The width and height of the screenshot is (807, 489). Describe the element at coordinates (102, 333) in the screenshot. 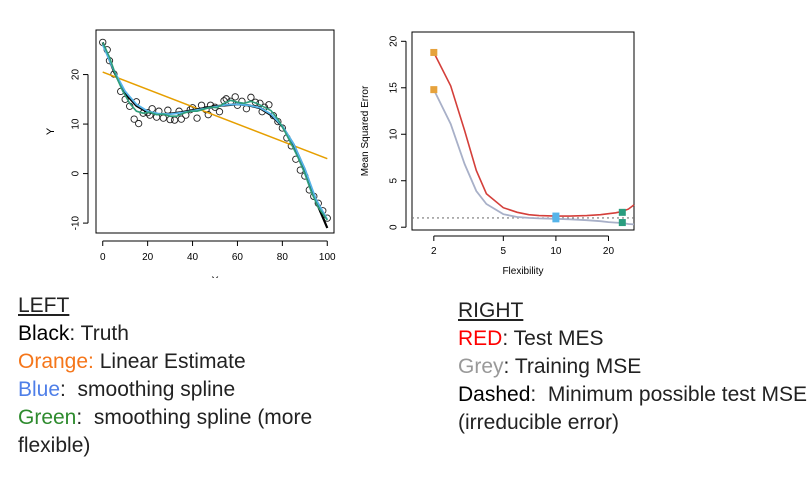

I see `legend-left-item-text: Truth` at that location.